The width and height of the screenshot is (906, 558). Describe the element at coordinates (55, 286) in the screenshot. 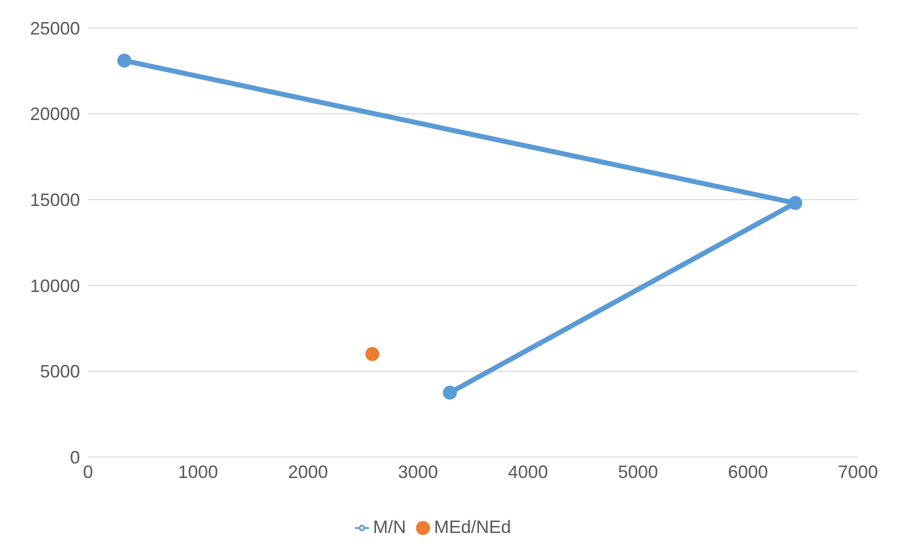

I see `y-tick-label: 10000` at that location.